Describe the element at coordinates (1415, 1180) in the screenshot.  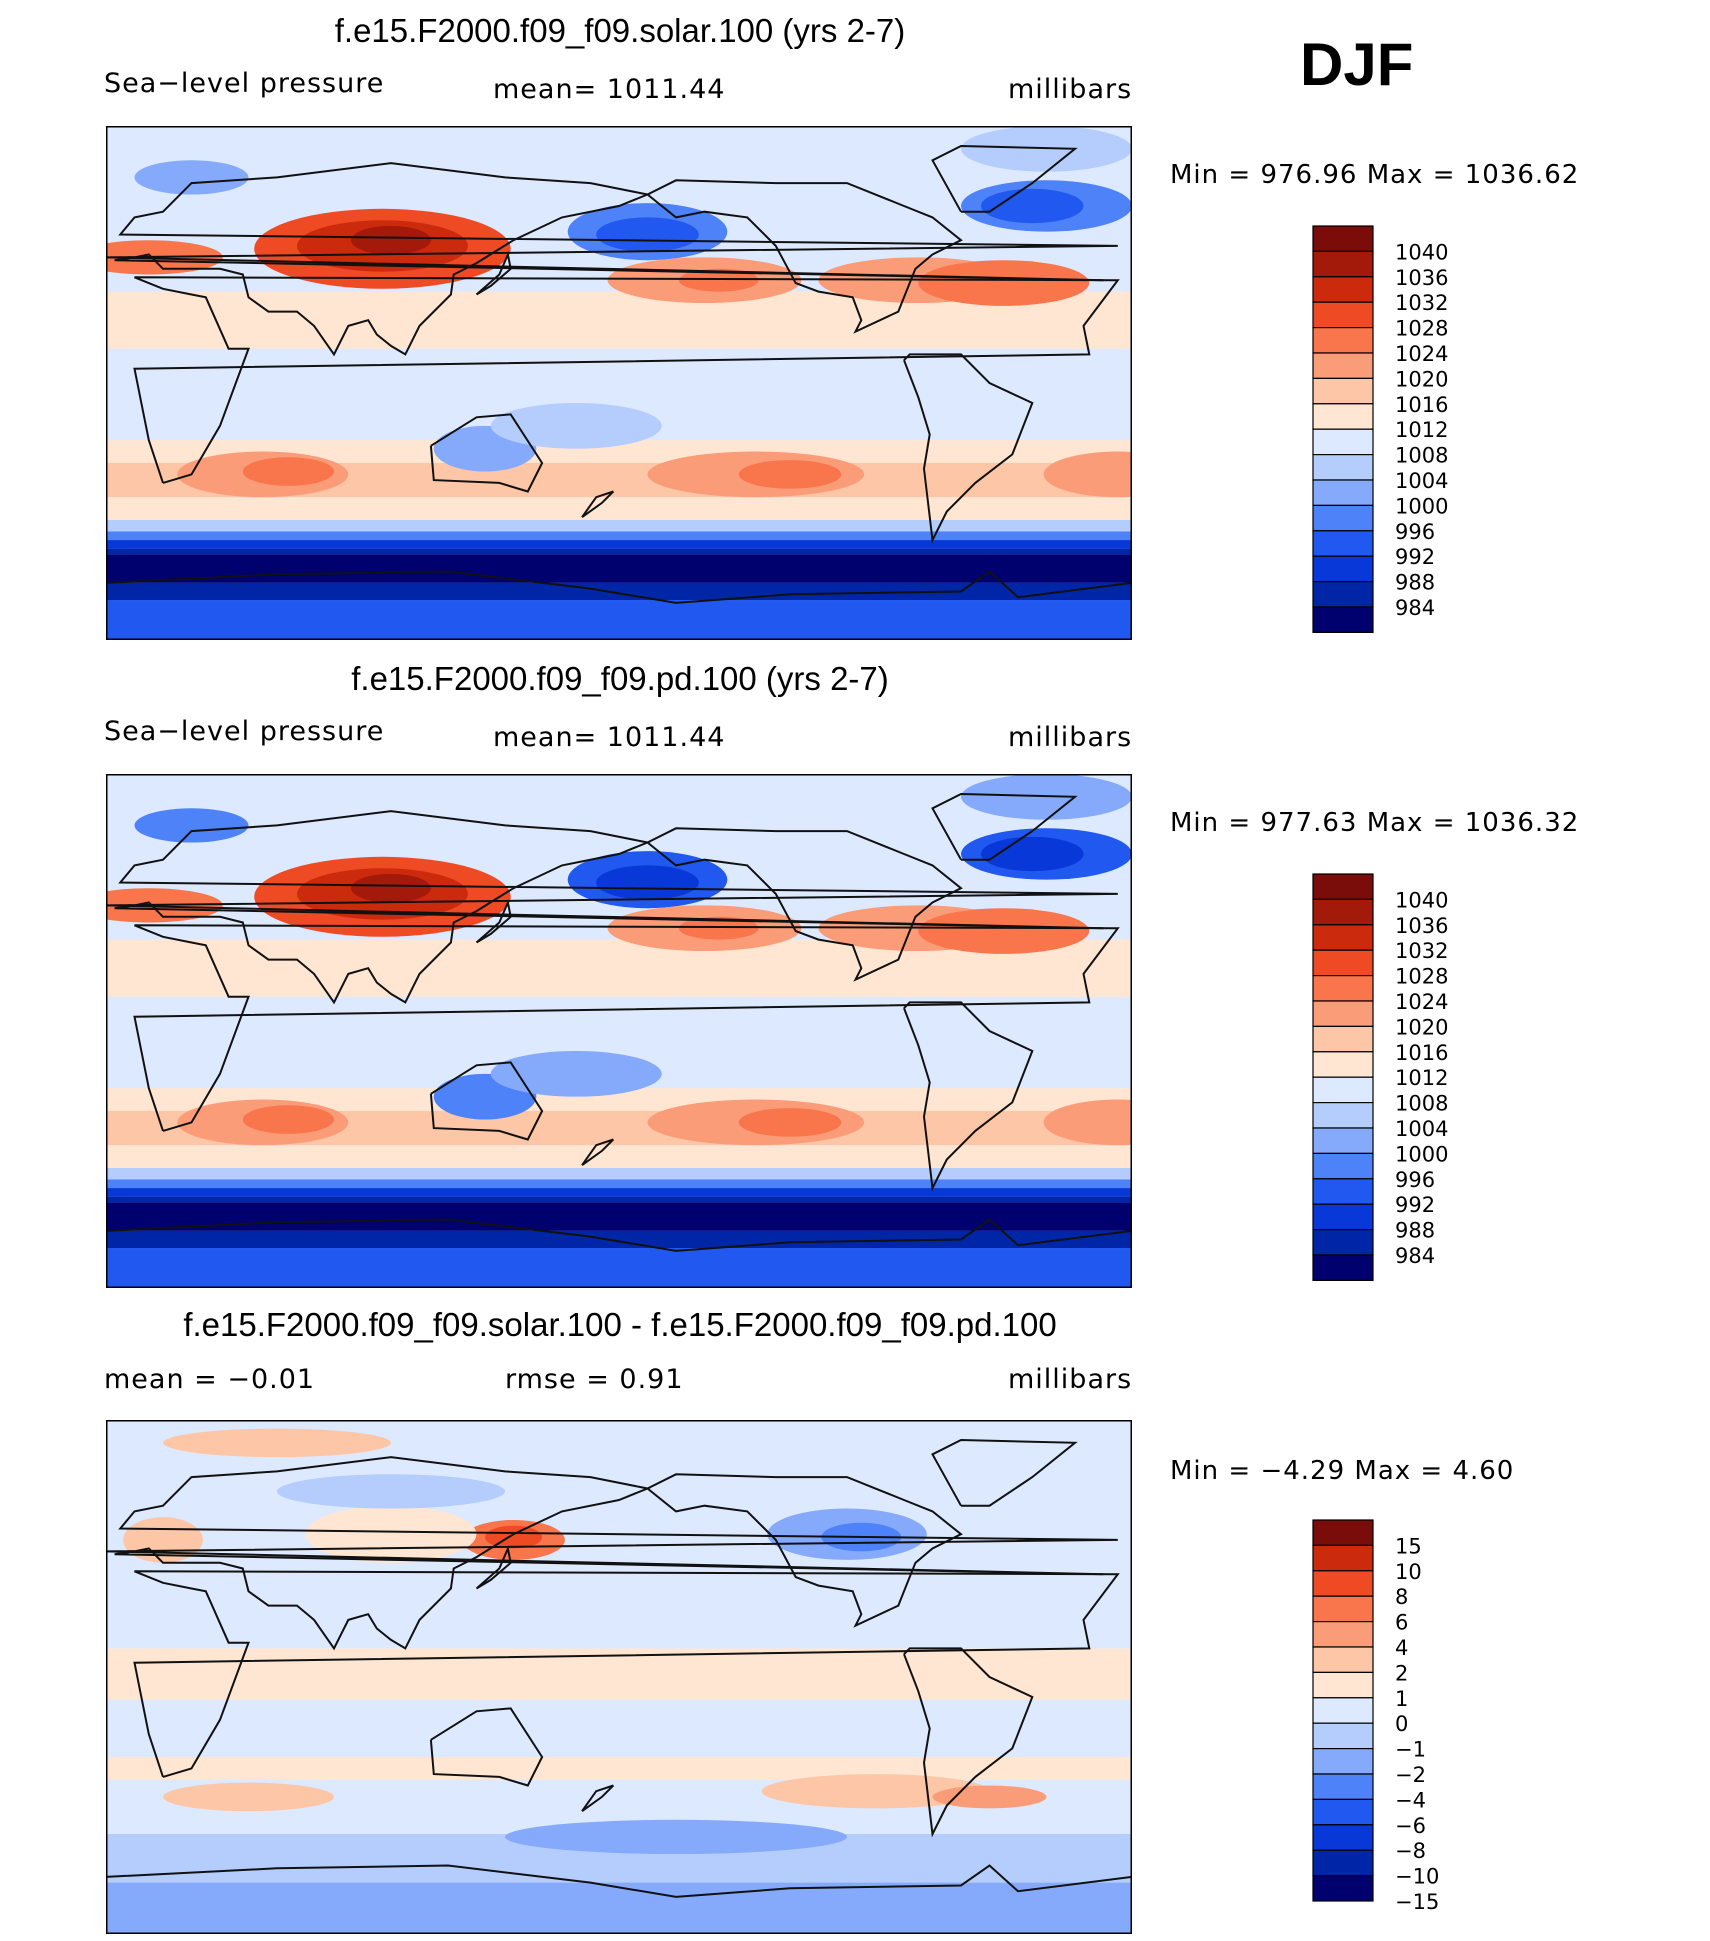
I see `colorbar-tick-label: 996` at that location.